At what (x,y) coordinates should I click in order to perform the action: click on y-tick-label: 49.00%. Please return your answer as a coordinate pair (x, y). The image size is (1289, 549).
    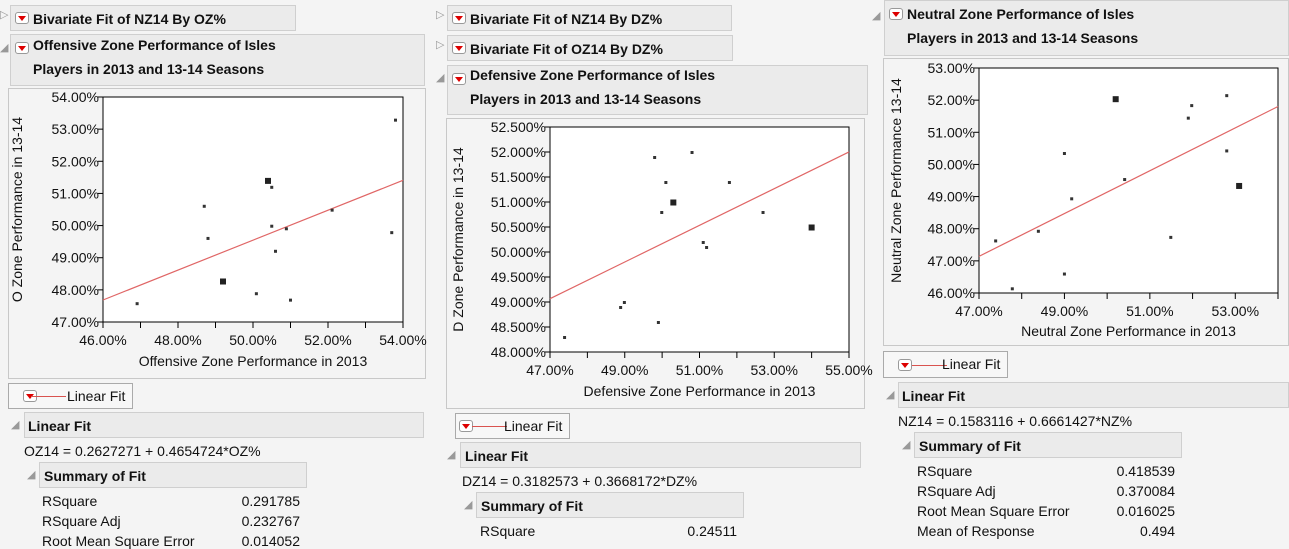
    Looking at the image, I should click on (75, 258).